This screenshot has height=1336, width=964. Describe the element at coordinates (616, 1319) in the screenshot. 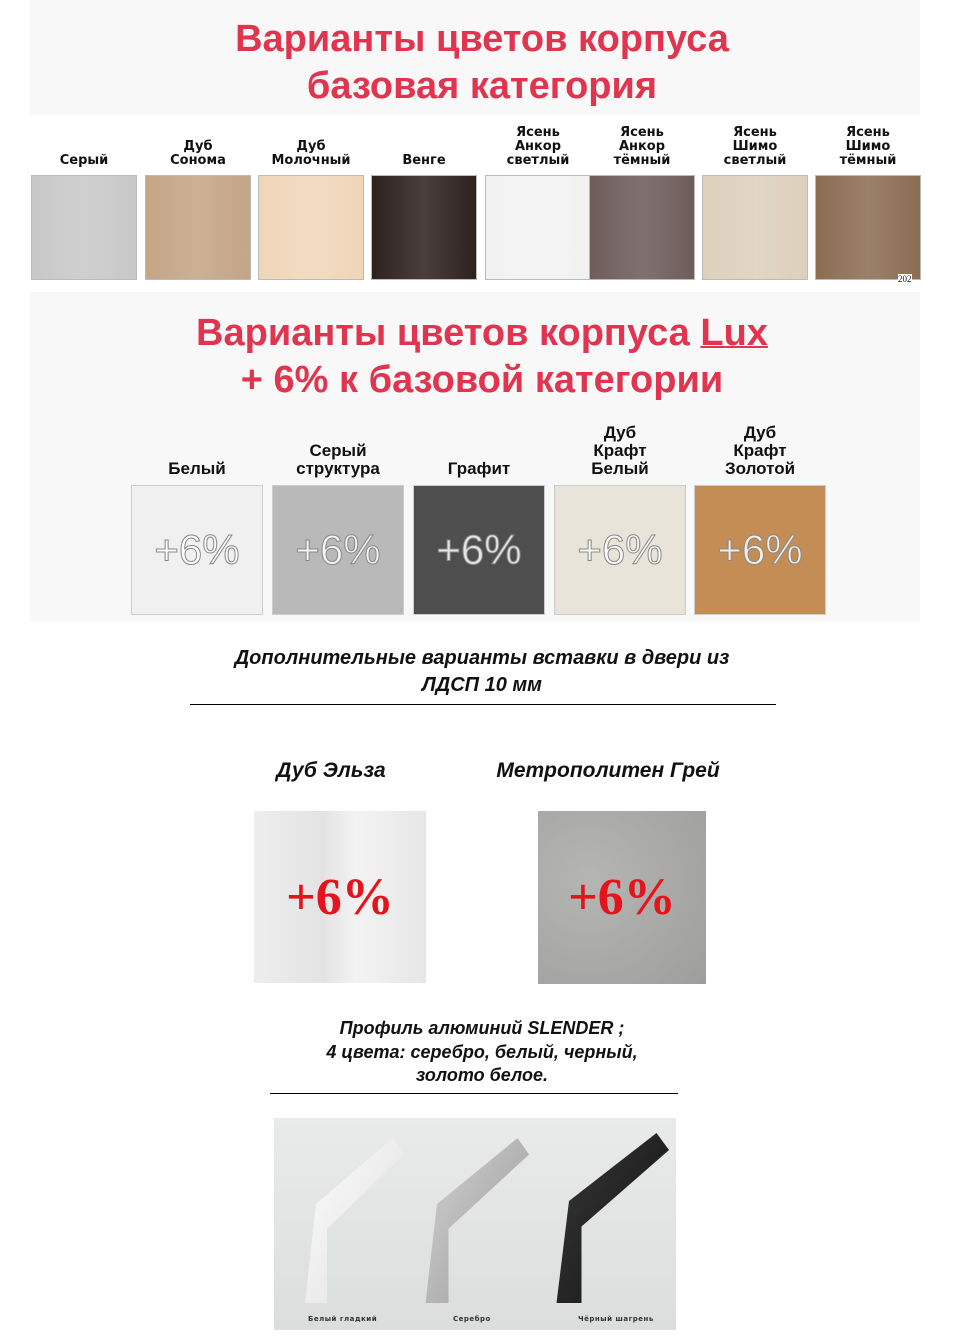

I see `caption-black: Чёрный шагрень` at that location.